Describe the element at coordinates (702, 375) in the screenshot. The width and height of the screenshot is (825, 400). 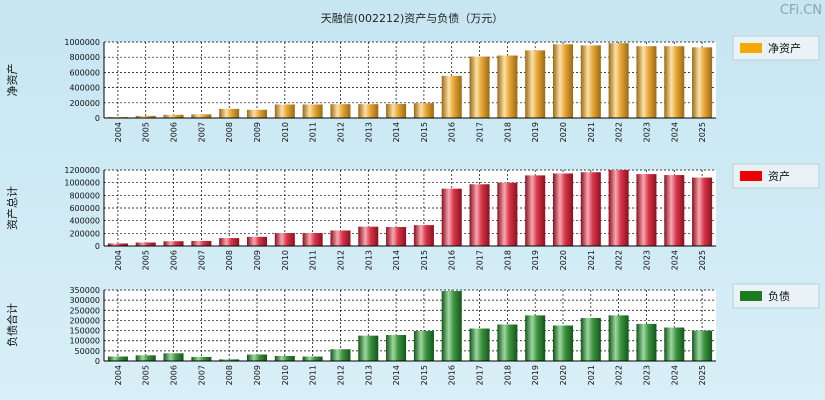
I see `liabilities-xtick-label: 2025` at that location.